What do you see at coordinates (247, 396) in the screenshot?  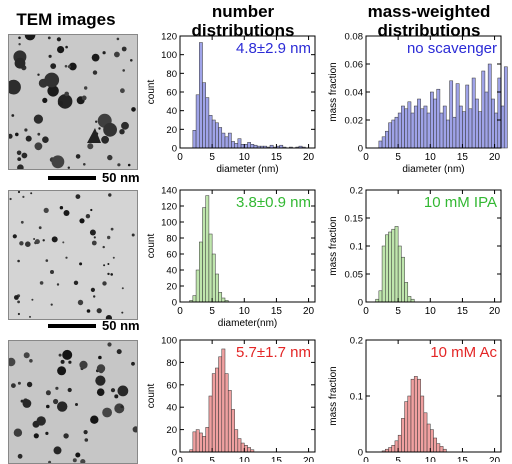 I see `plot-frame` at bounding box center [247, 396].